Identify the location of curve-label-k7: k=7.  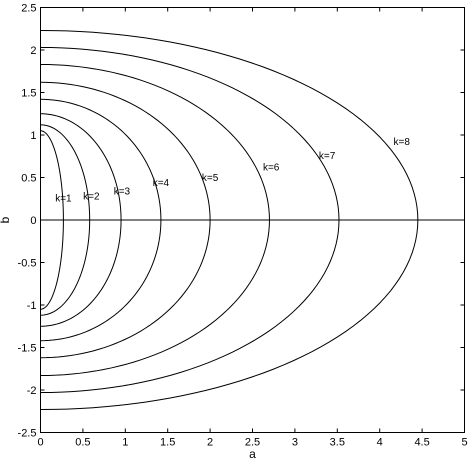
(327, 156).